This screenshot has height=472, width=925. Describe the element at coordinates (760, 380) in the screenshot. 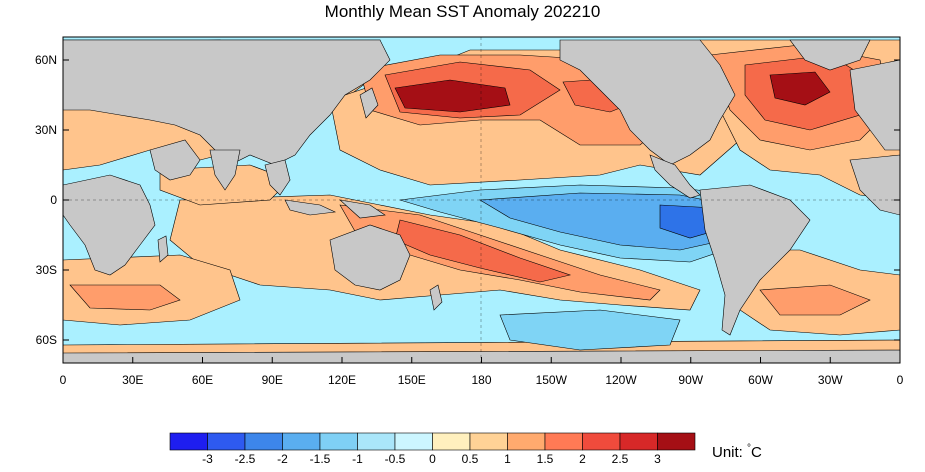

I see `lon-tick-label: 60W` at that location.